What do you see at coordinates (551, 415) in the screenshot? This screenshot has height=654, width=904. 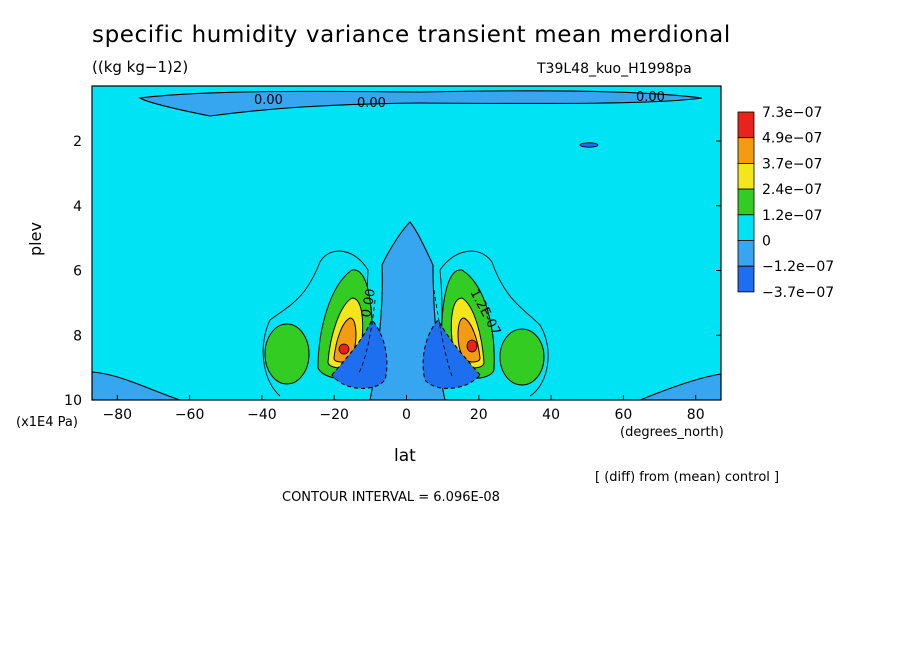 I see `x-tick-label: 40` at bounding box center [551, 415].